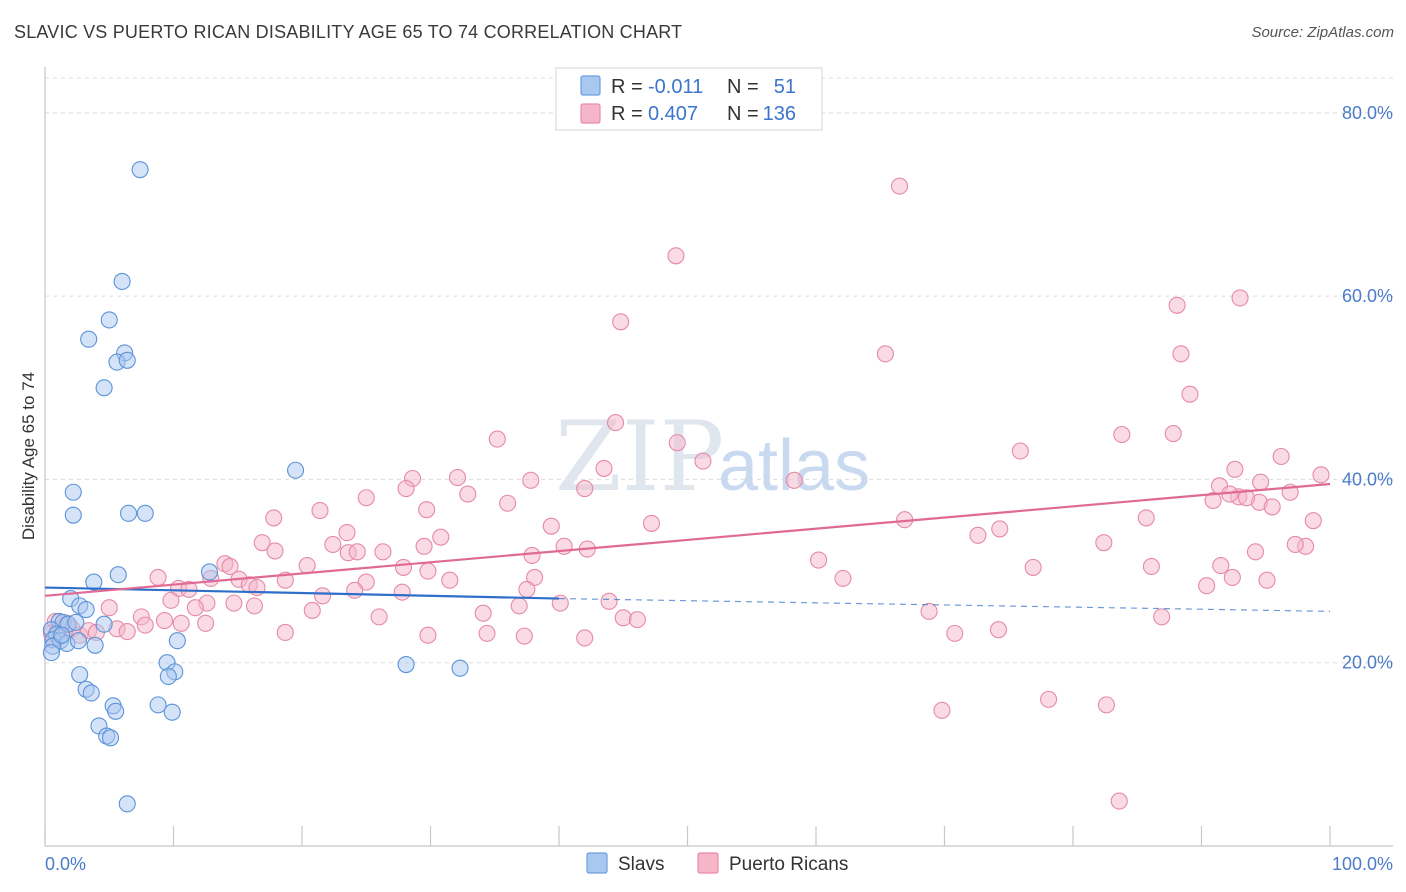  I want to click on x-ticks, so click(687, 836).